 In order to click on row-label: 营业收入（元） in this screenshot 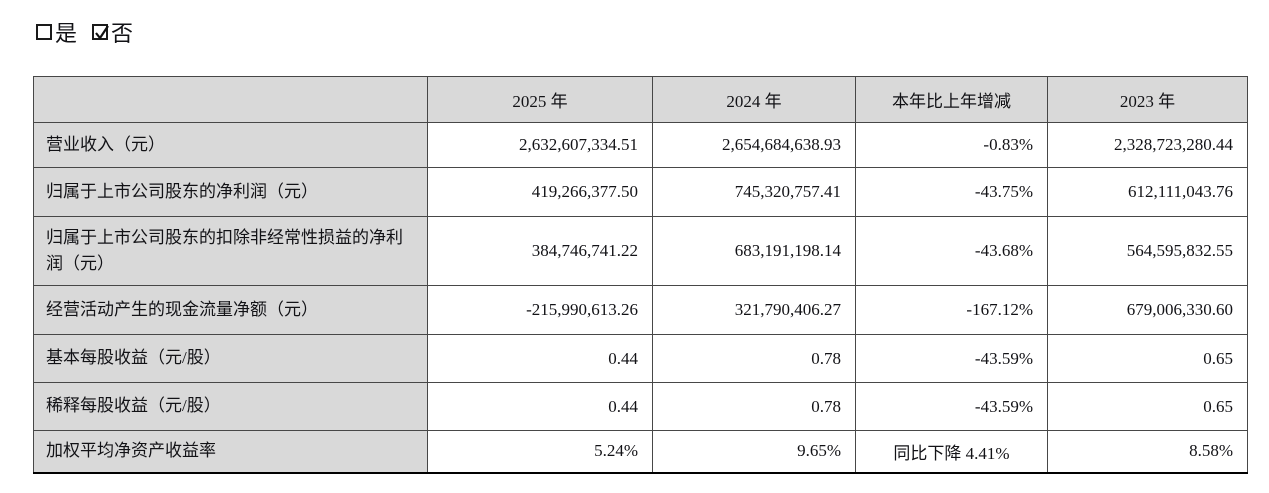, I will do `click(230, 145)`.